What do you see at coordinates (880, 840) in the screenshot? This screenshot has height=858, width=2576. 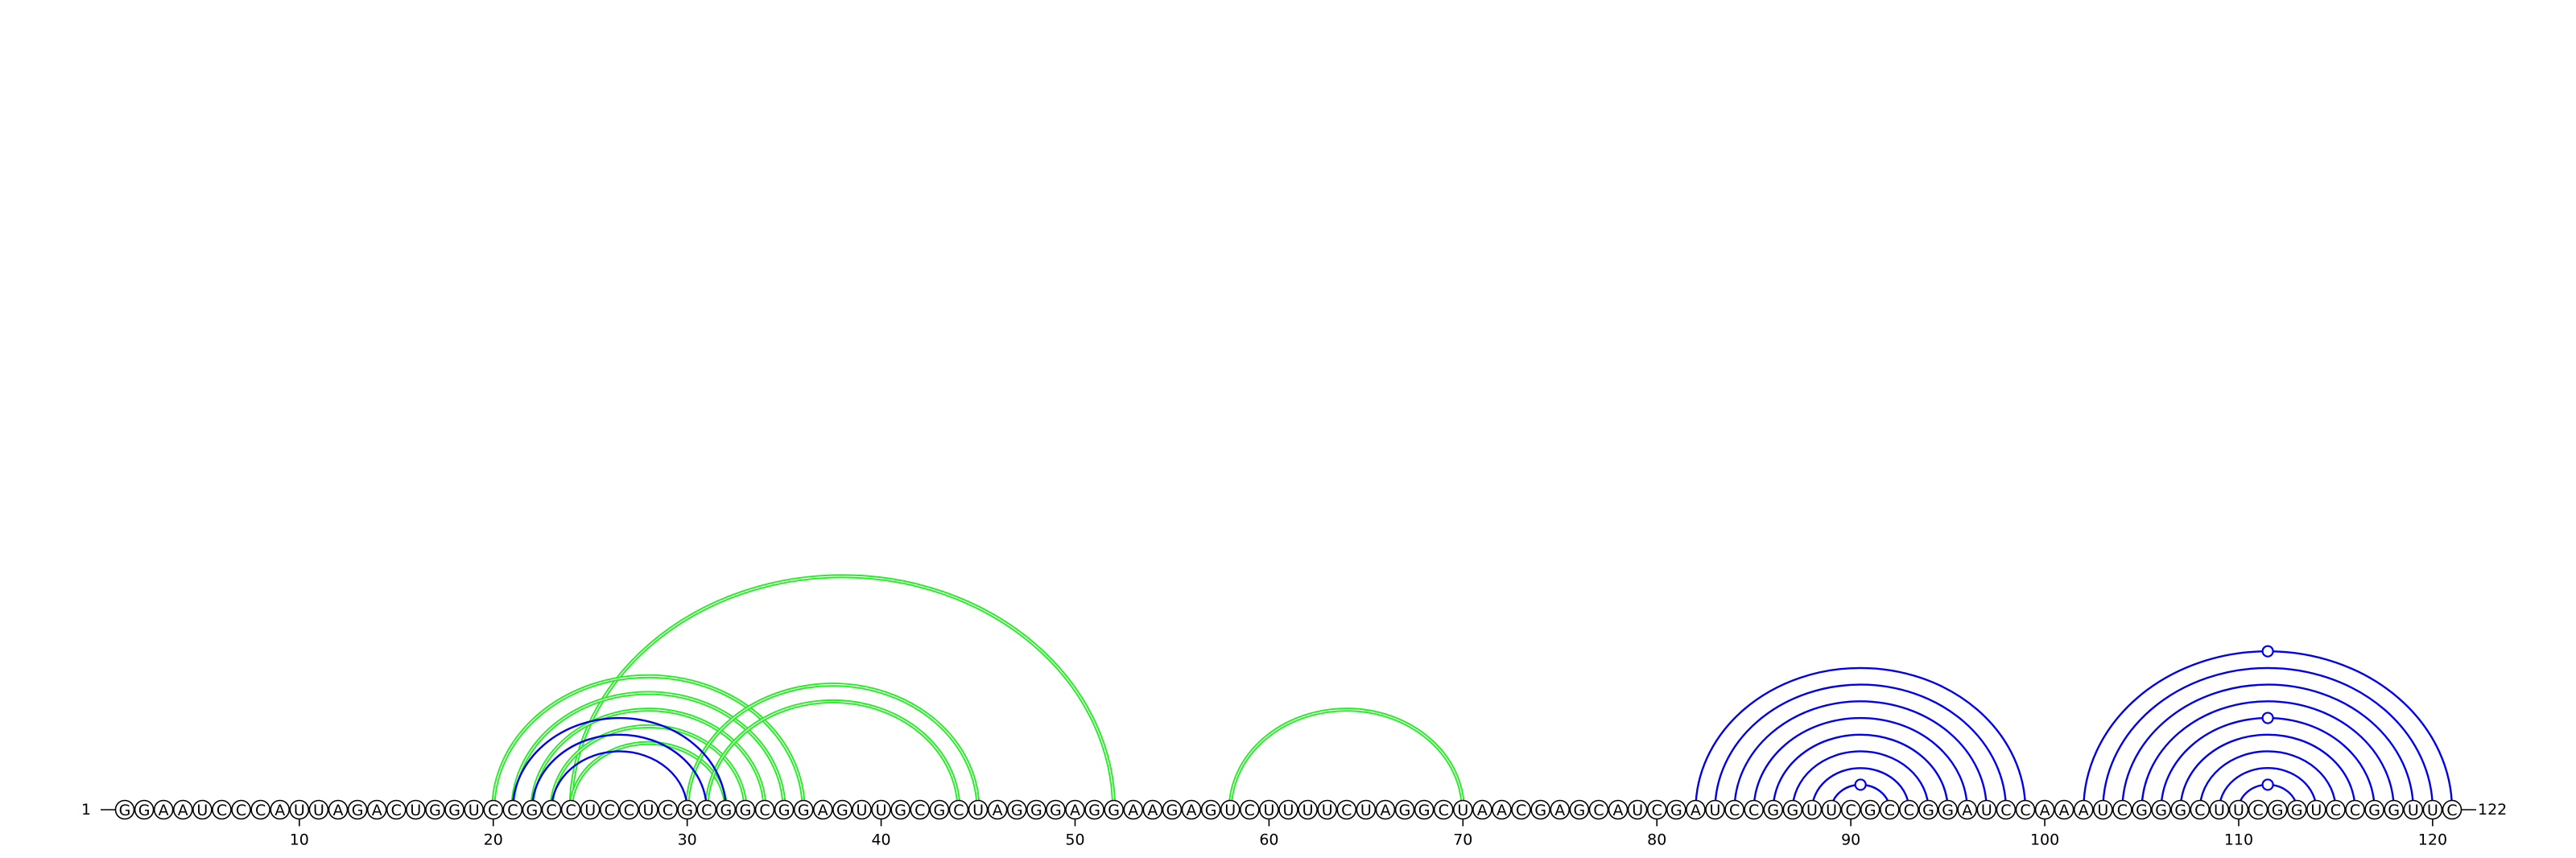 I see `tick-label: 40` at bounding box center [880, 840].